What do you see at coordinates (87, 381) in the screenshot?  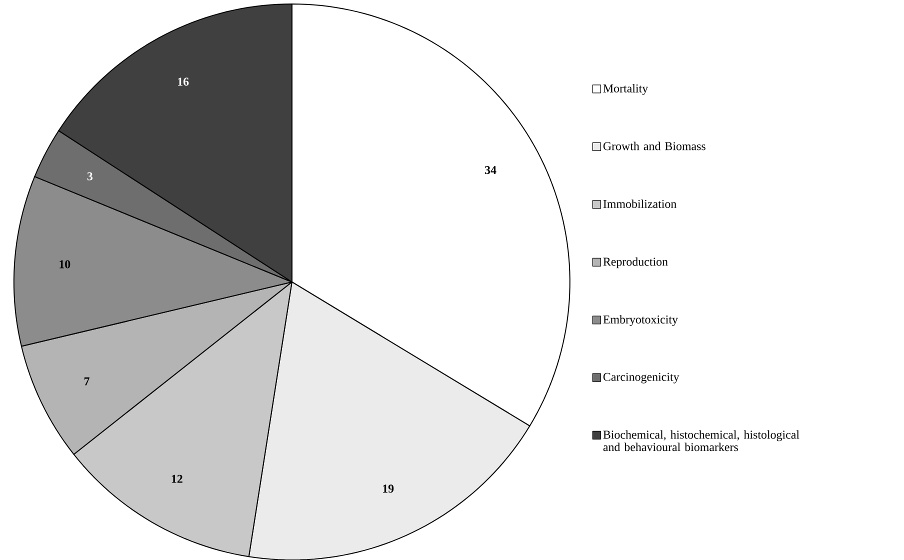 I see `data-label: 7` at bounding box center [87, 381].